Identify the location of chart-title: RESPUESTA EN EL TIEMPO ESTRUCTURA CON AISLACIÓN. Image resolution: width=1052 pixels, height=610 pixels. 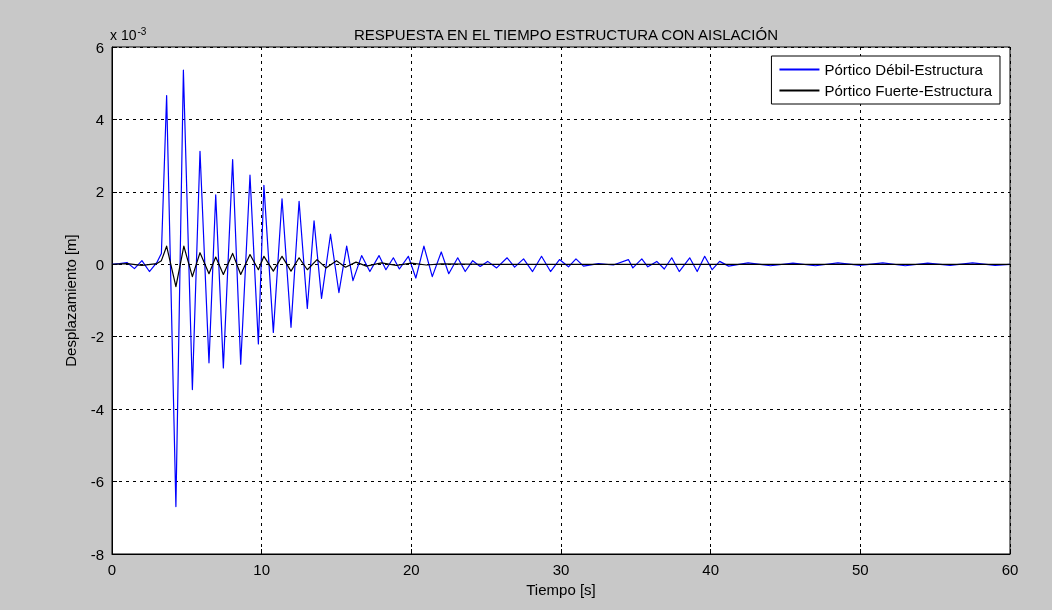
(566, 34).